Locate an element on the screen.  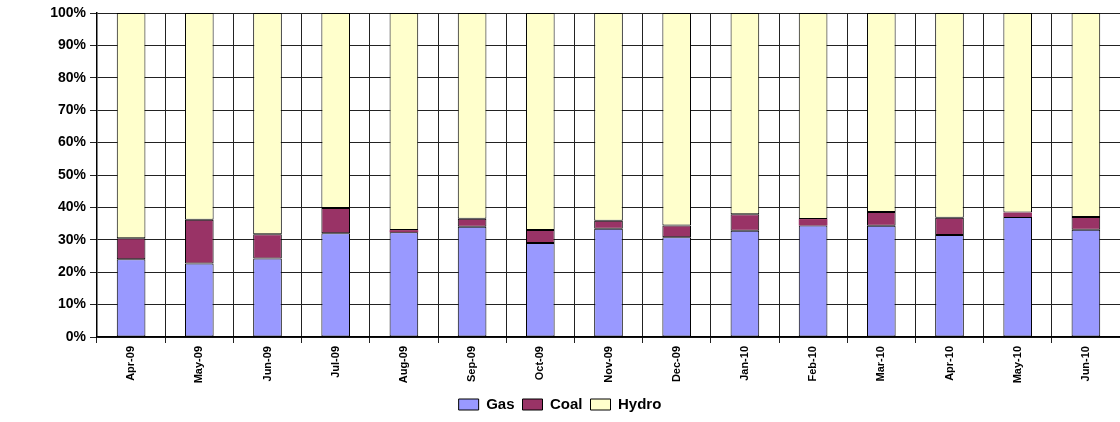
x-tick-label: May-09 is located at coordinates (198, 365).